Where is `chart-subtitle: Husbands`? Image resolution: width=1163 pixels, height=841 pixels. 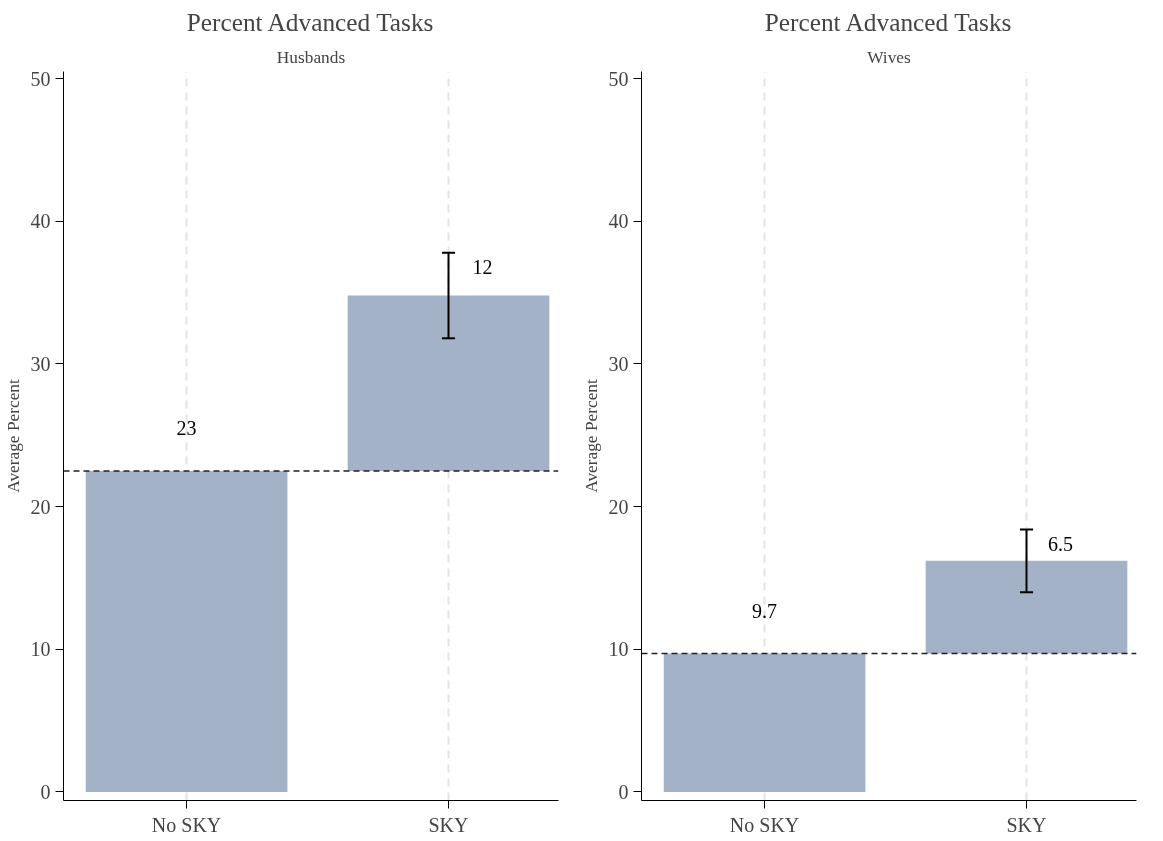
chart-subtitle: Husbands is located at coordinates (311, 57).